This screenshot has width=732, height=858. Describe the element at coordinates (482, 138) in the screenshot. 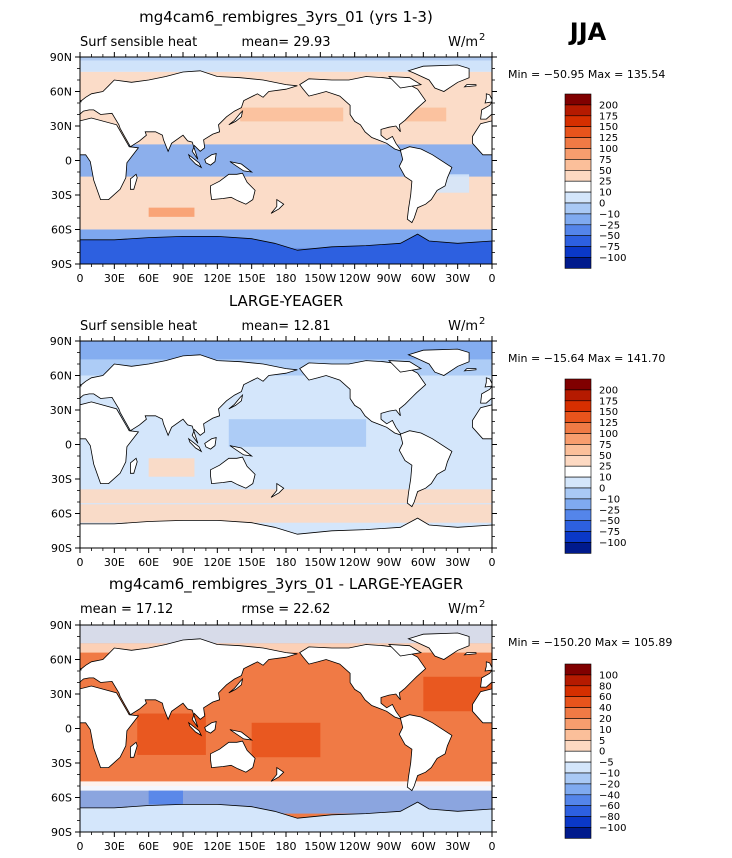

I see `land-africa` at that location.